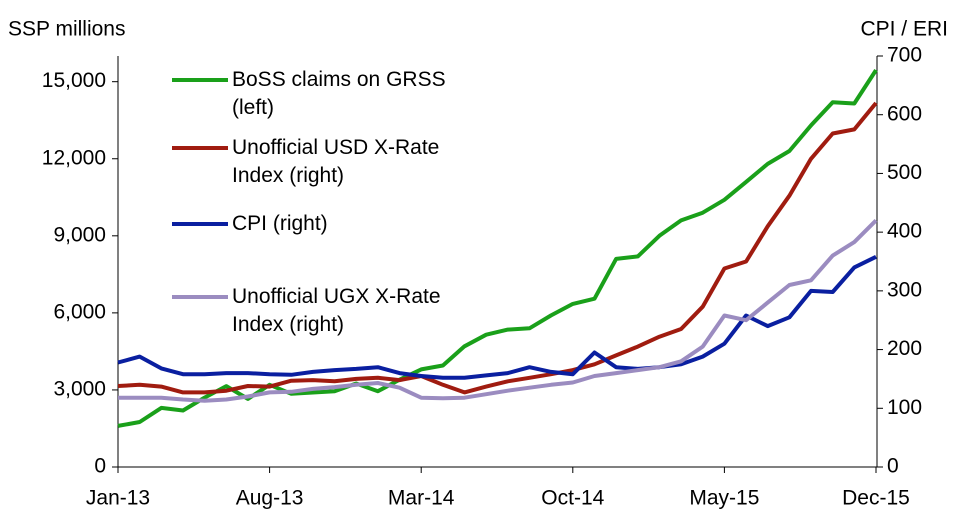 The height and width of the screenshot is (515, 956). I want to click on y2-tick-label: 600, so click(904, 113).